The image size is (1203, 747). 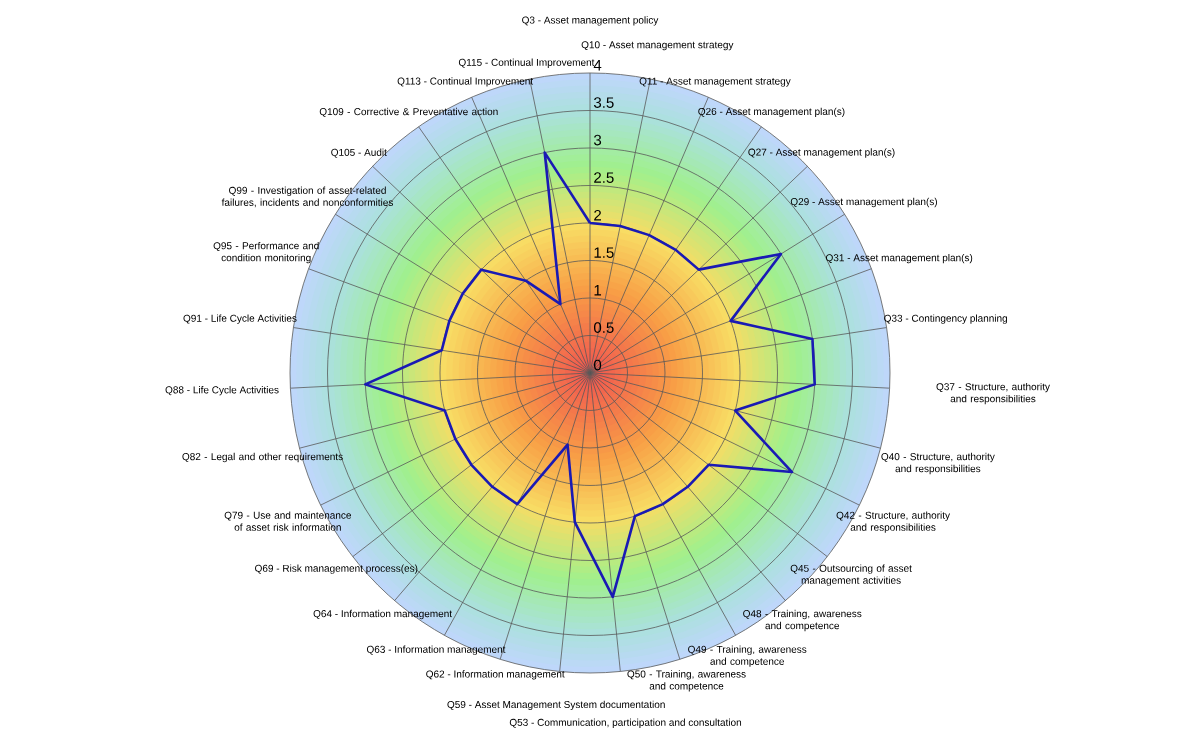 I want to click on spoke-label: Q105 - Audit, so click(x=359, y=153).